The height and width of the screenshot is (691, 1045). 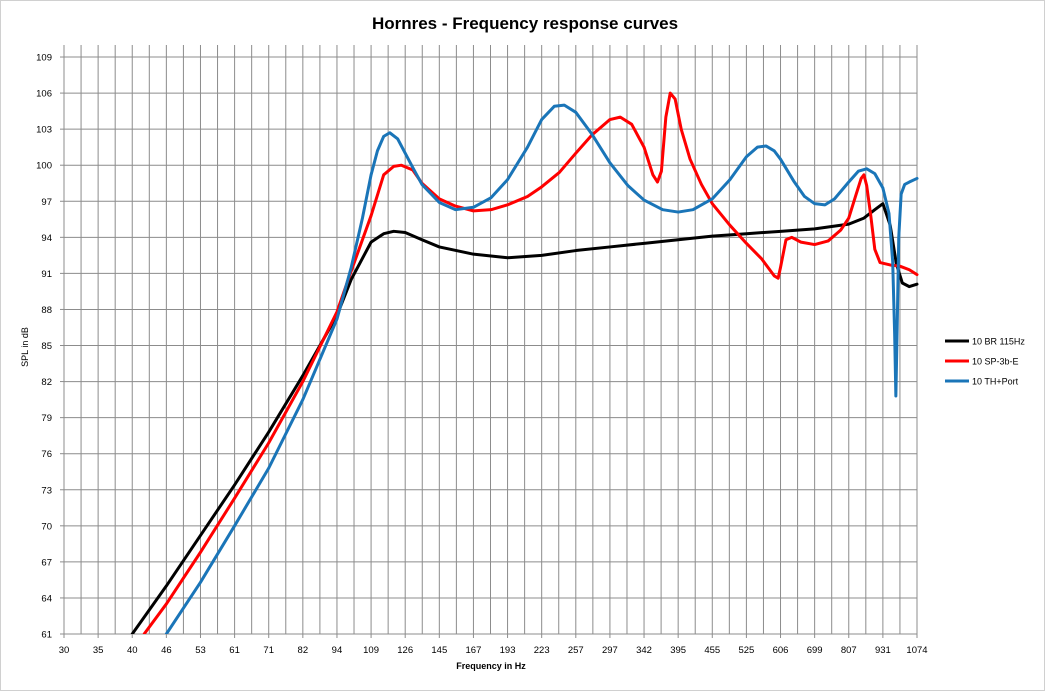 I want to click on x-tick-label: 699, so click(x=815, y=650).